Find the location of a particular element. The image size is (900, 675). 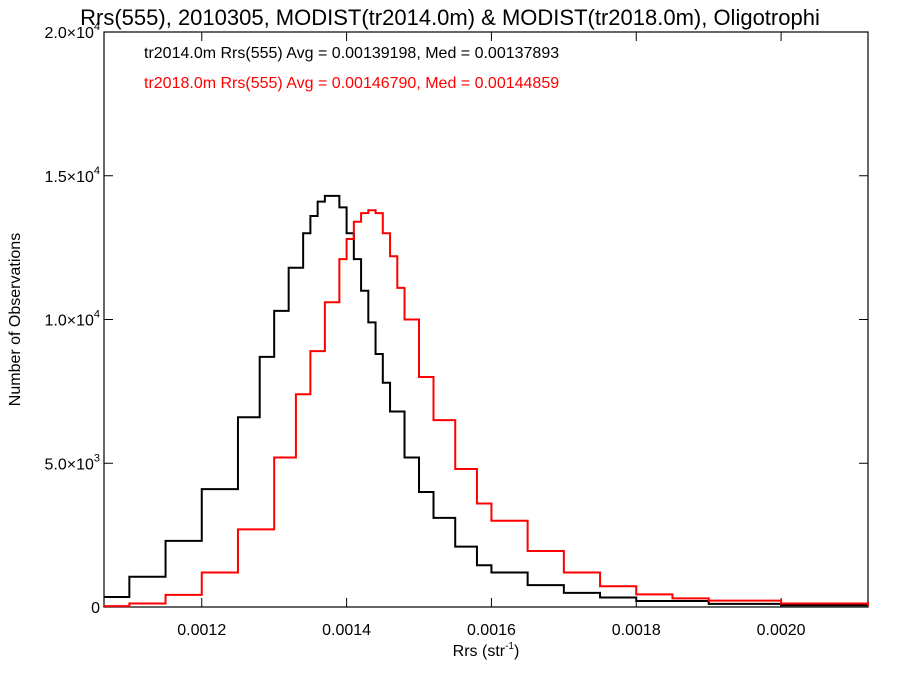

y-tick-label: 0 is located at coordinates (95, 608).